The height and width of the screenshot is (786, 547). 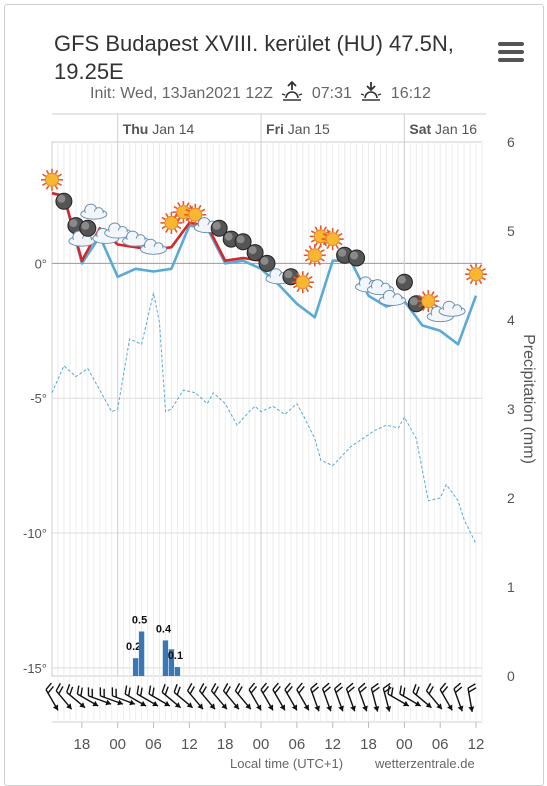 I want to click on y2-tick-label: 6, so click(x=511, y=142).